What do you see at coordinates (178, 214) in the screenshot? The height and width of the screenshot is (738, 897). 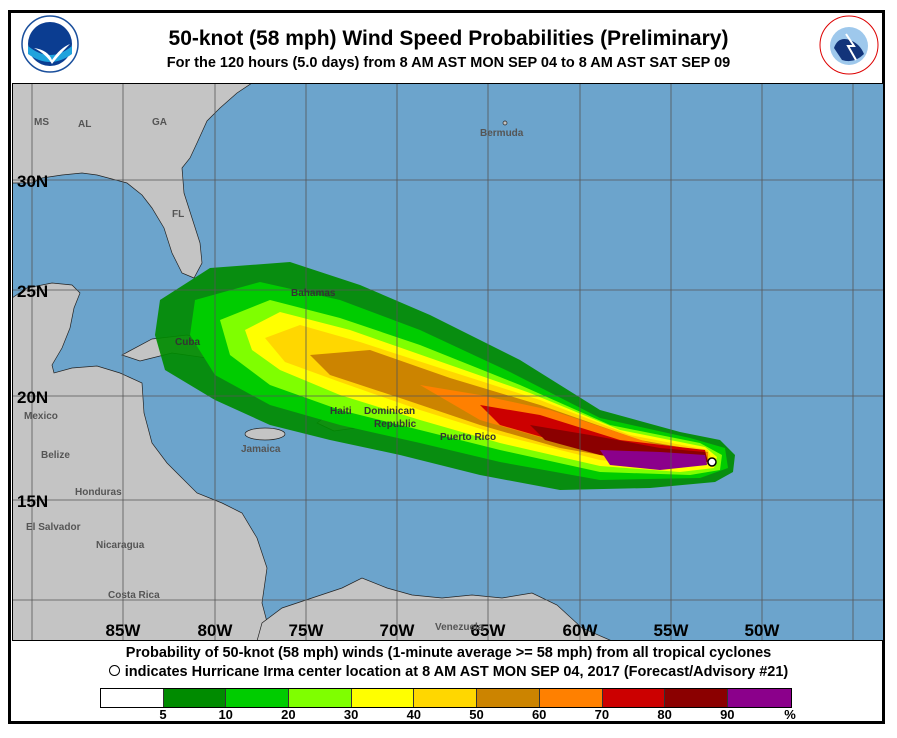 I see `place-label: FL` at bounding box center [178, 214].